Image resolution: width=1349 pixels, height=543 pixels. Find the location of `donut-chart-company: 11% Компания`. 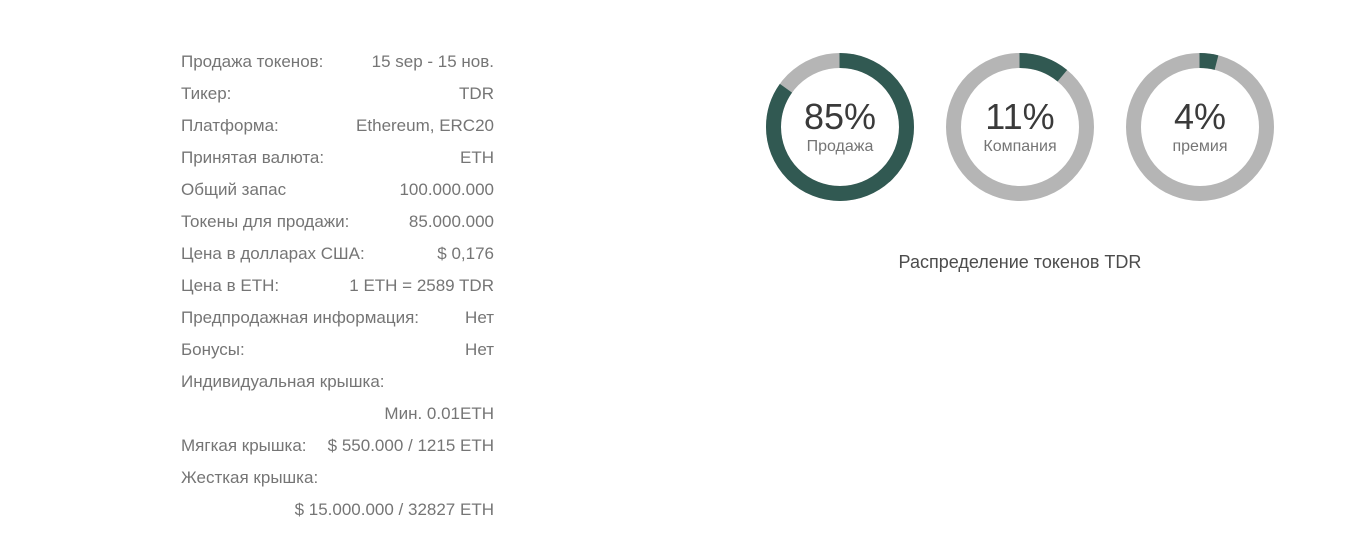

donut-chart-company: 11% Компания is located at coordinates (1020, 127).